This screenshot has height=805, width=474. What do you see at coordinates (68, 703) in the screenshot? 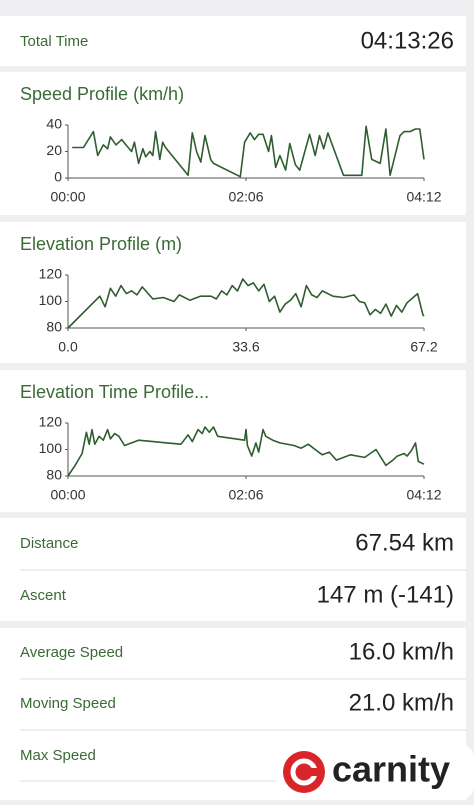
I see `label: Moving Speed` at bounding box center [68, 703].